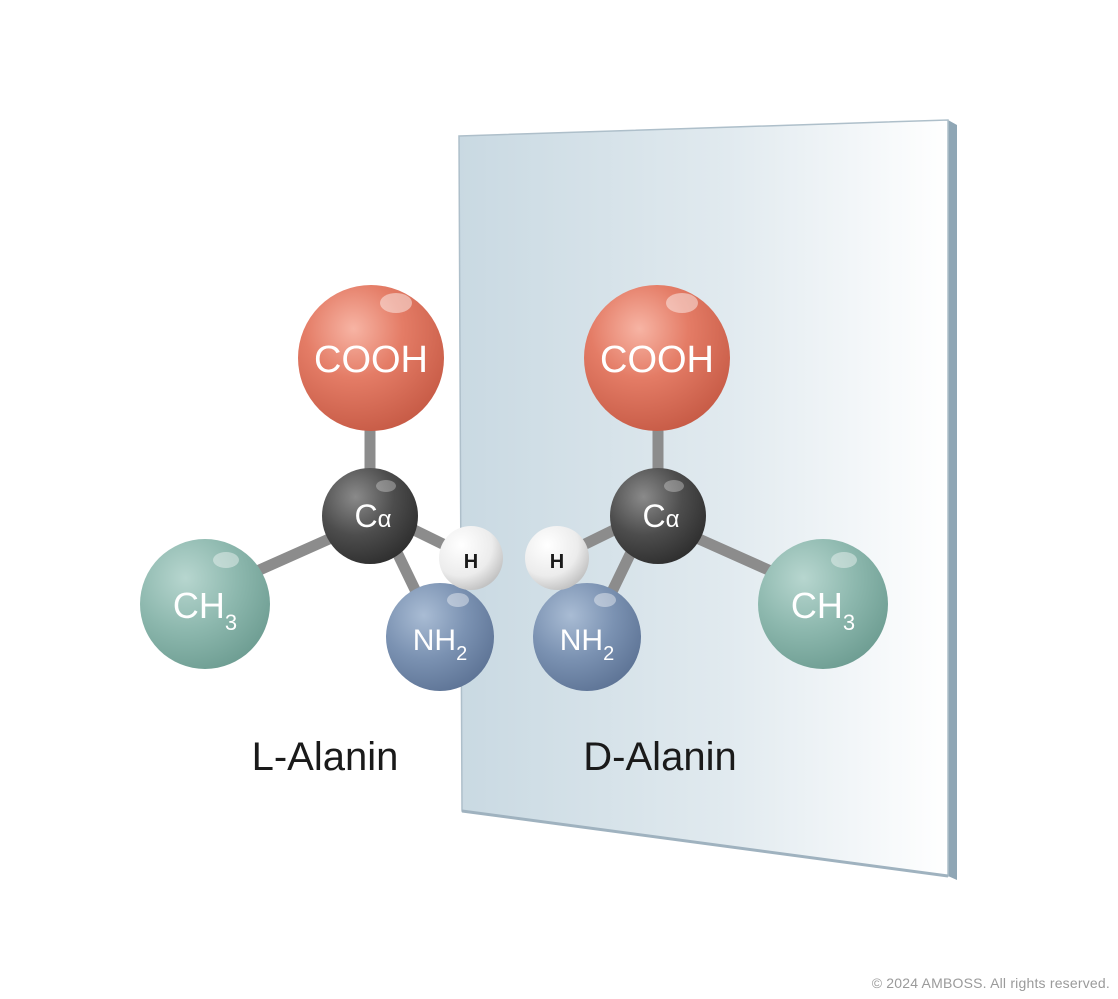 This screenshot has width=1118, height=999. I want to click on copyright-notice: © 2024 AMBOSS. All rights reserved., so click(990, 983).